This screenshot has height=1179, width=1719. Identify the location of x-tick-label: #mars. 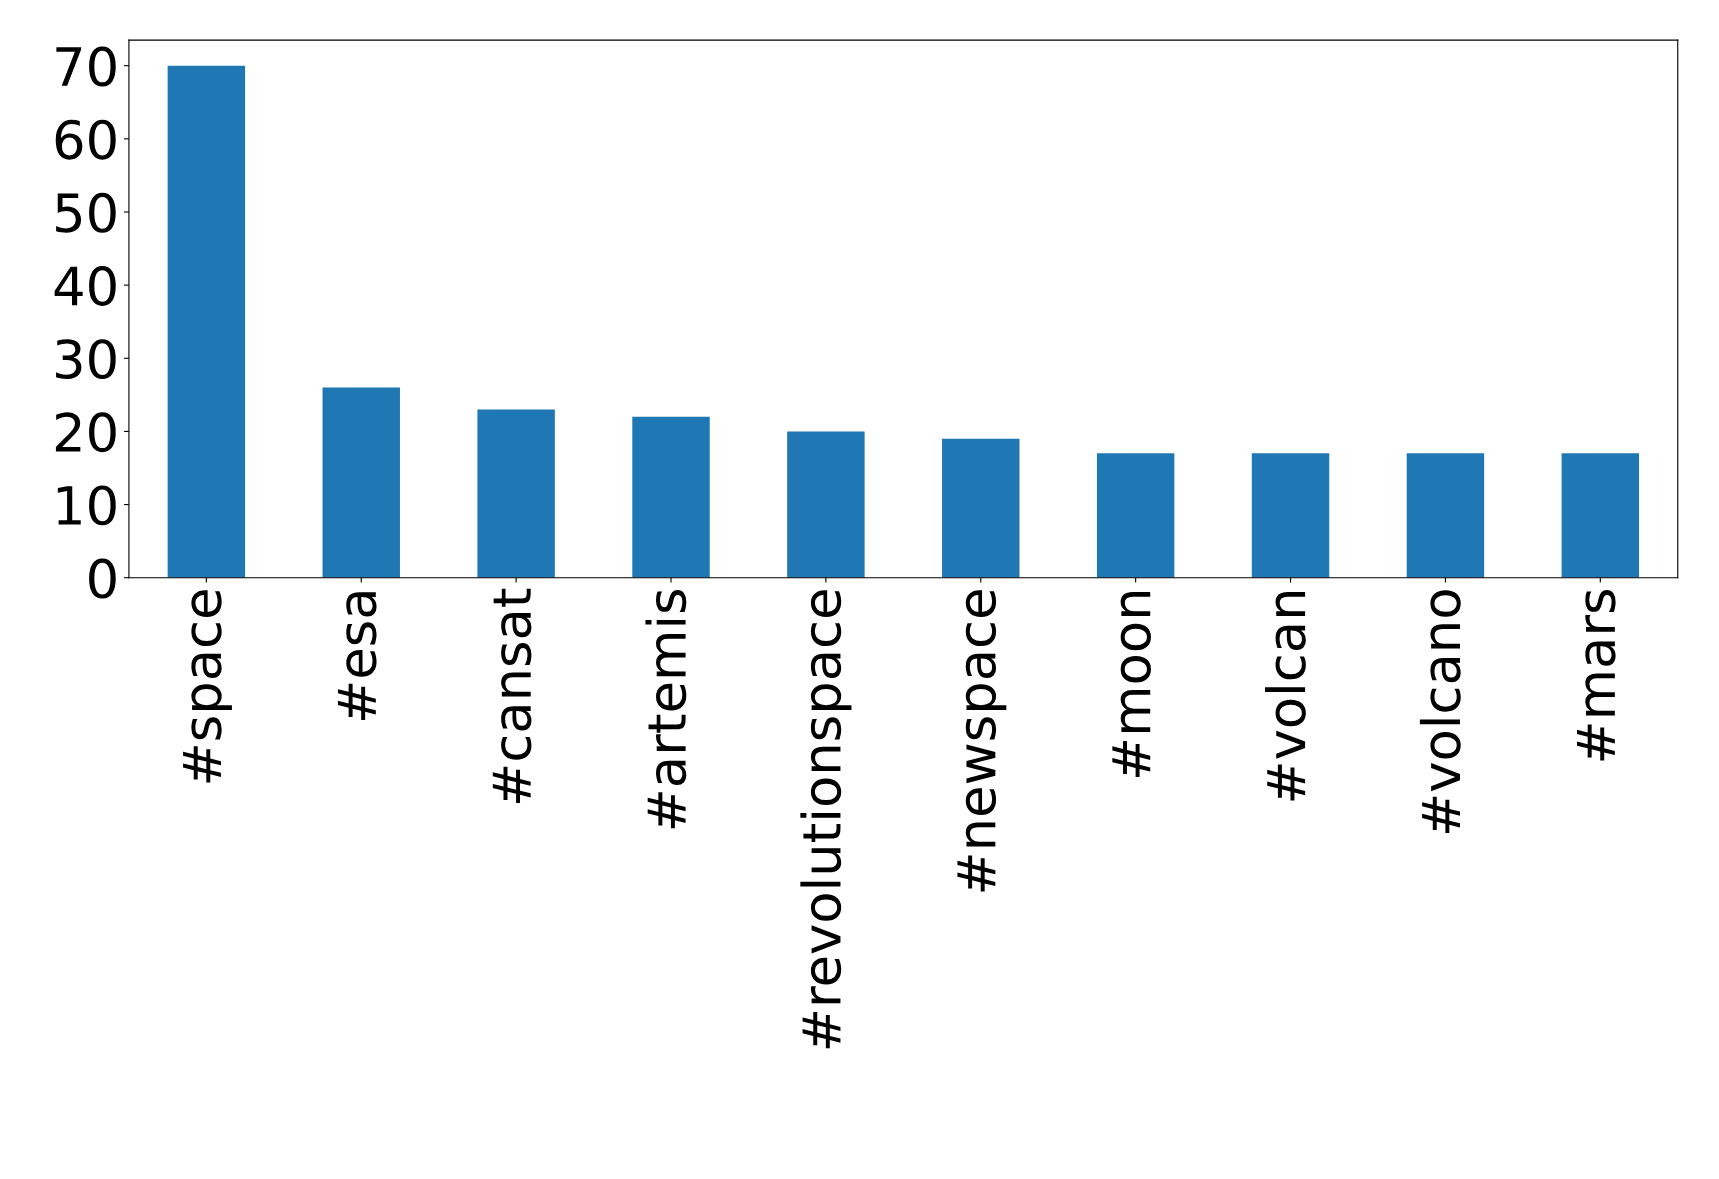
(1596, 675).